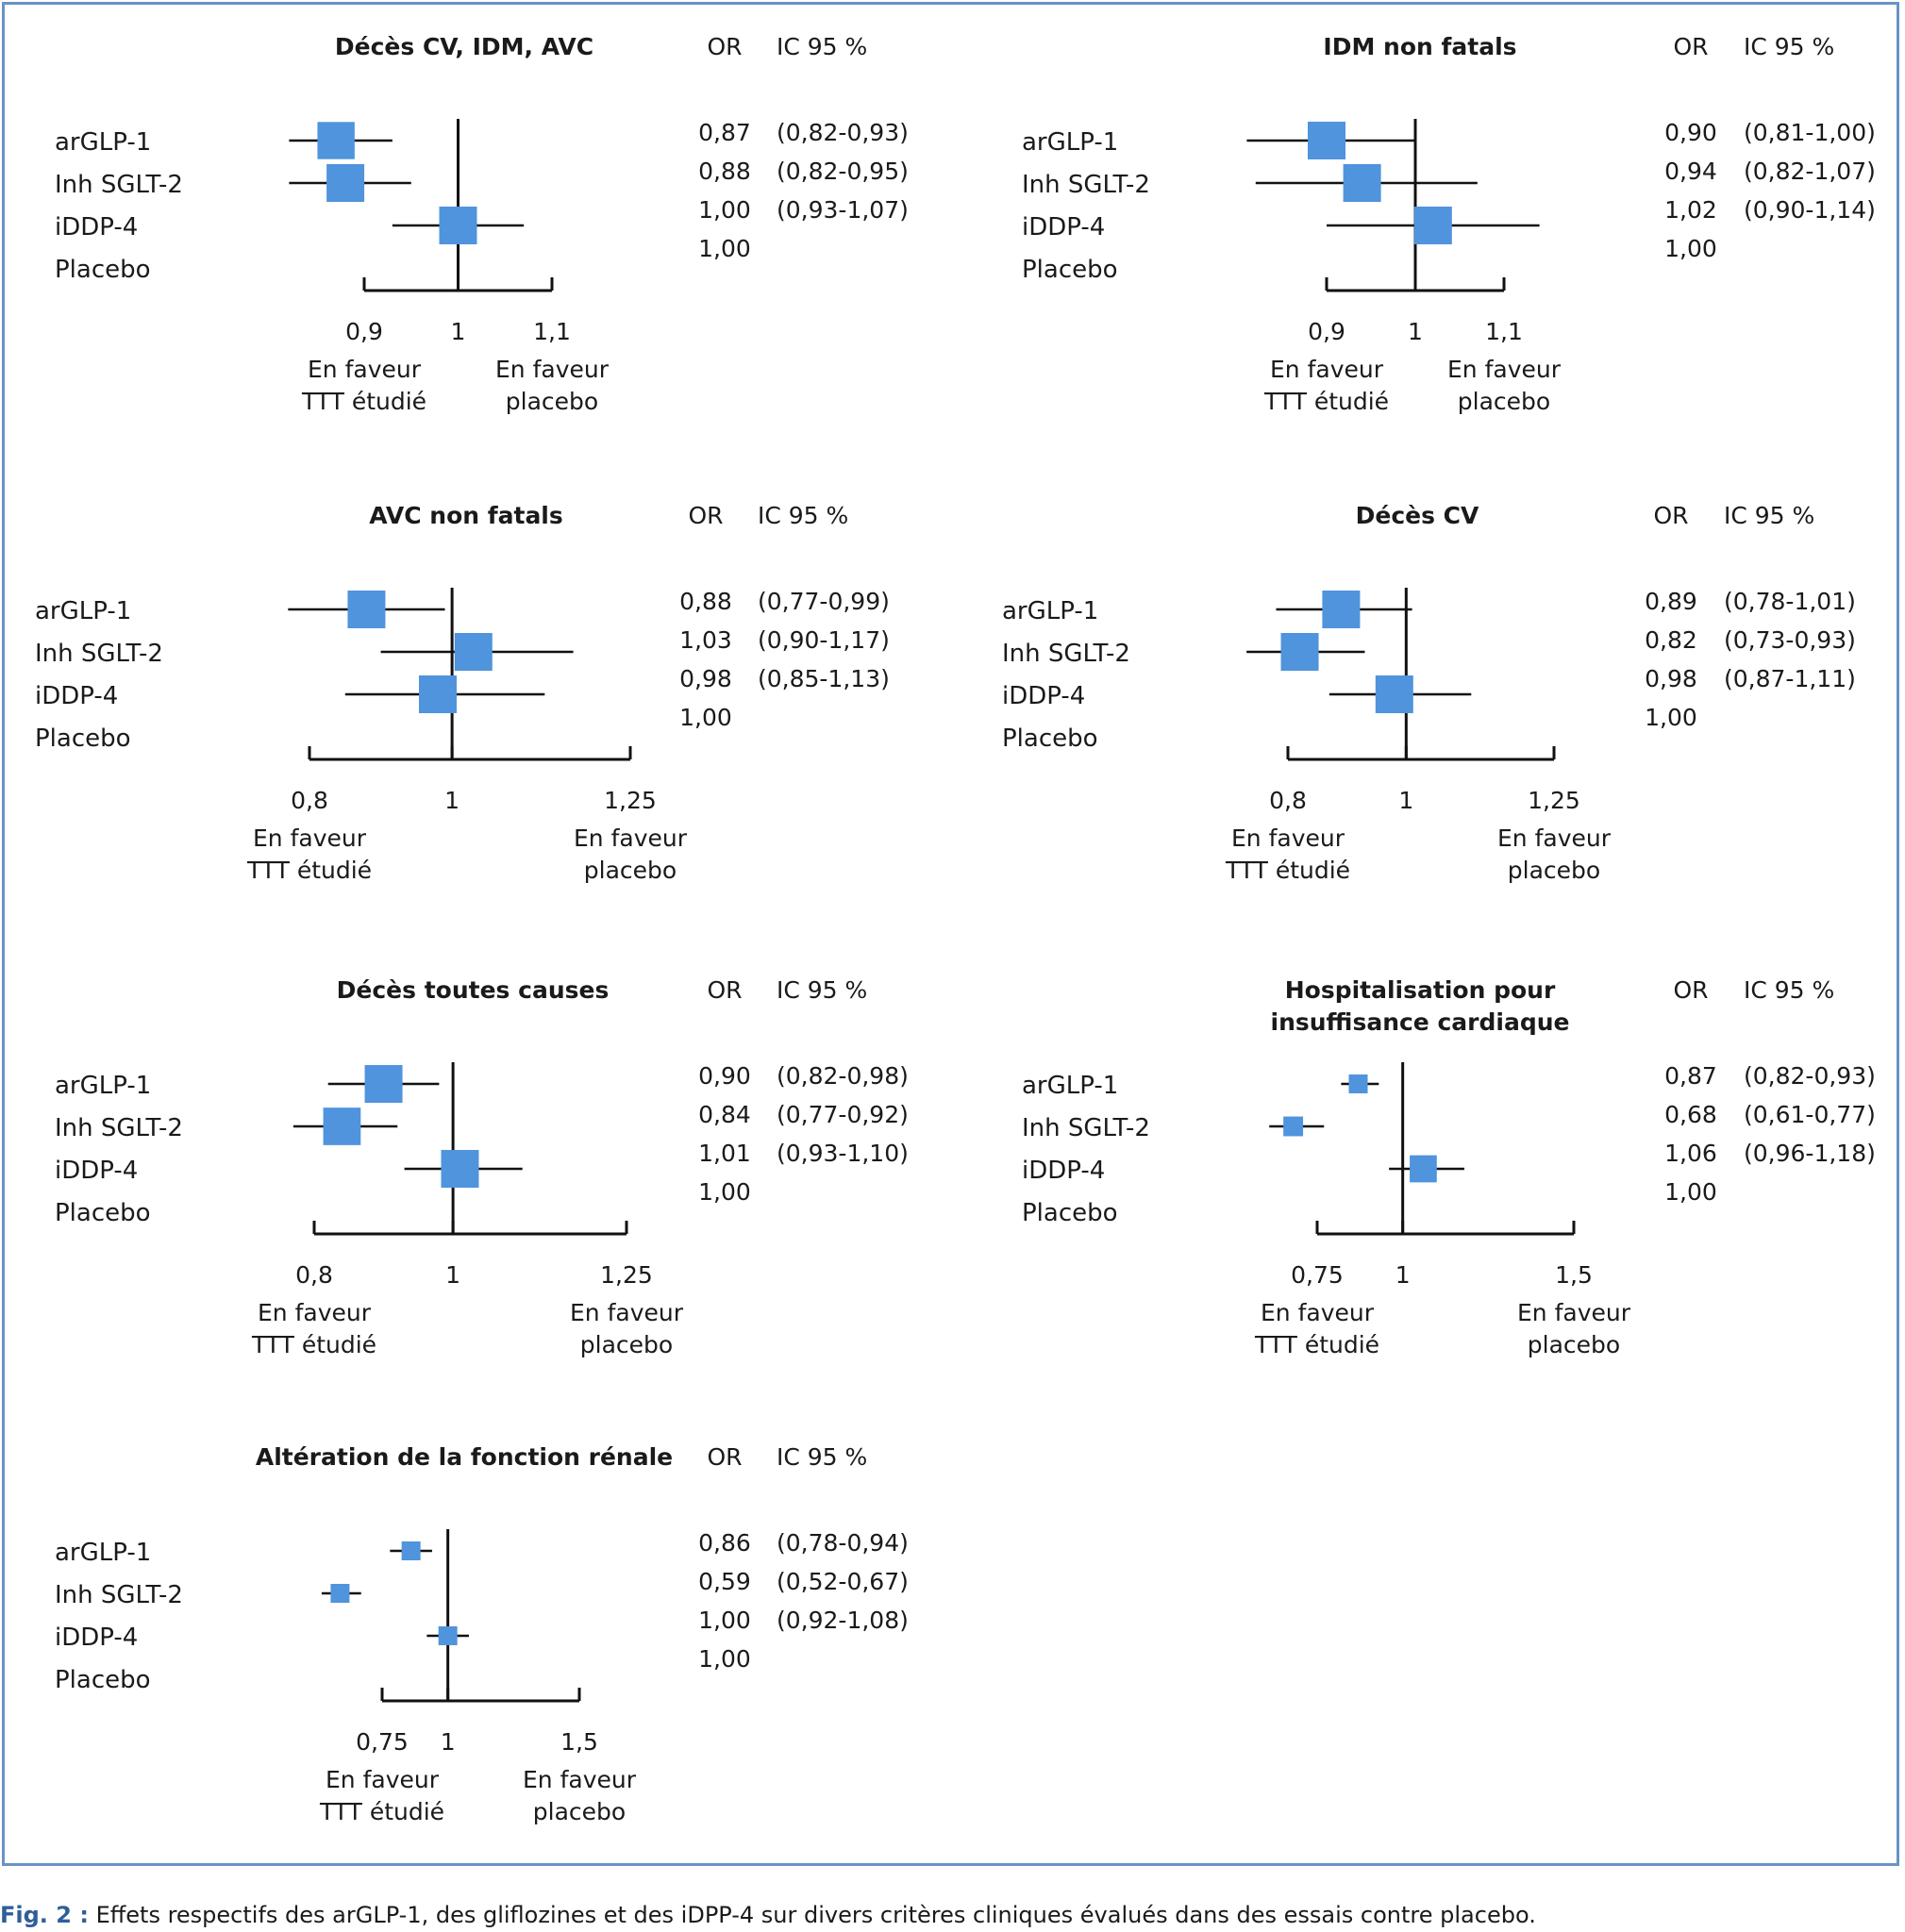  I want to click on or-value: 0,84, so click(724, 1114).